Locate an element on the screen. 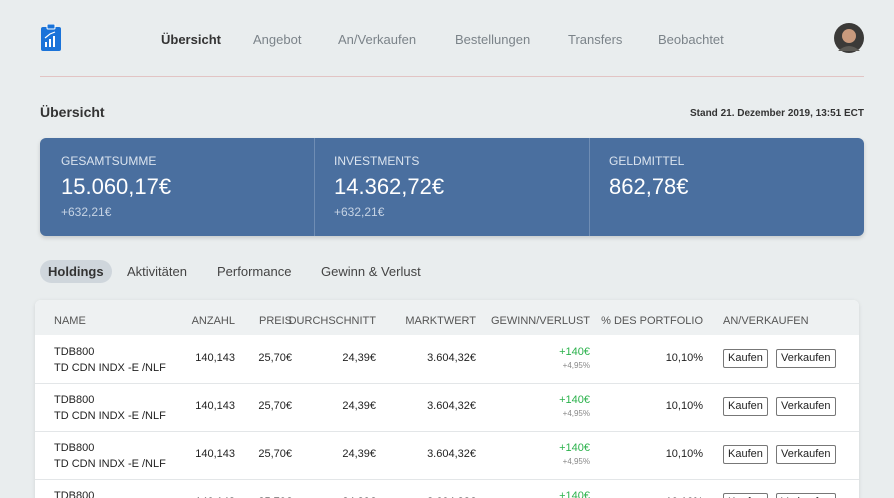  summary-value: 15.060,17€ is located at coordinates (116, 186).